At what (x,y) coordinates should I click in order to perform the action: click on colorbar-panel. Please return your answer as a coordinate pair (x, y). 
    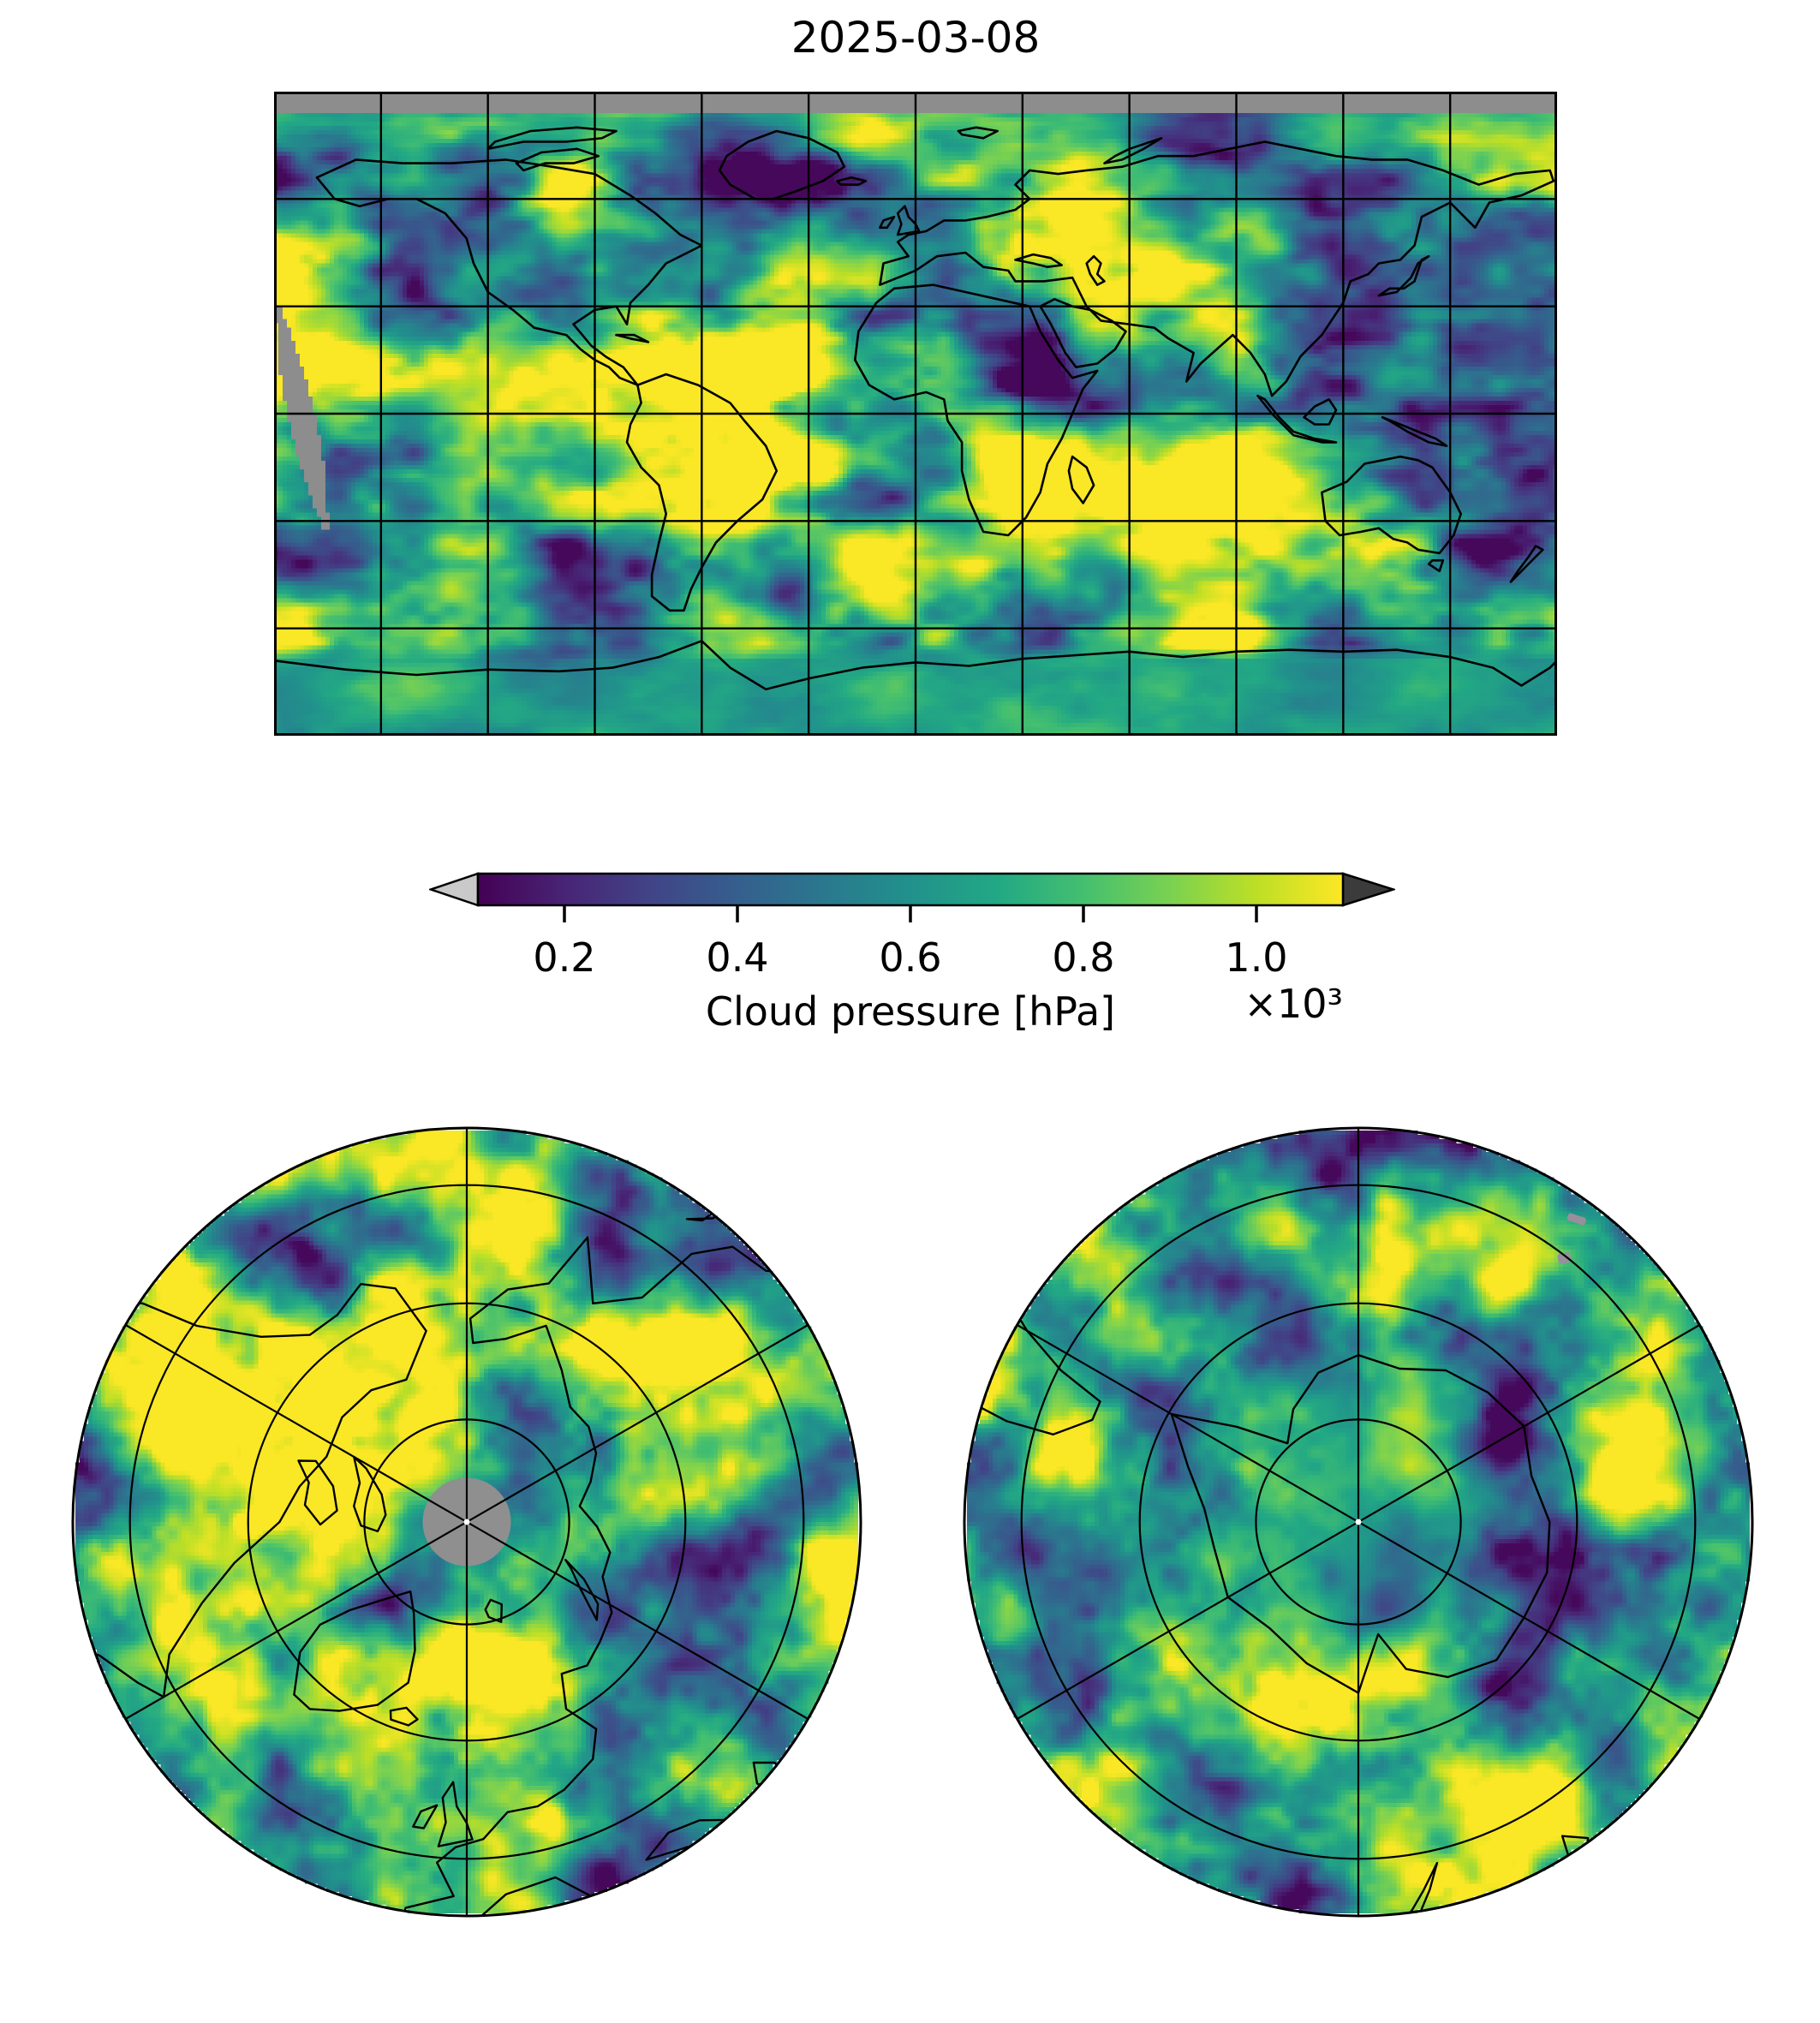
    Looking at the image, I should click on (912, 902).